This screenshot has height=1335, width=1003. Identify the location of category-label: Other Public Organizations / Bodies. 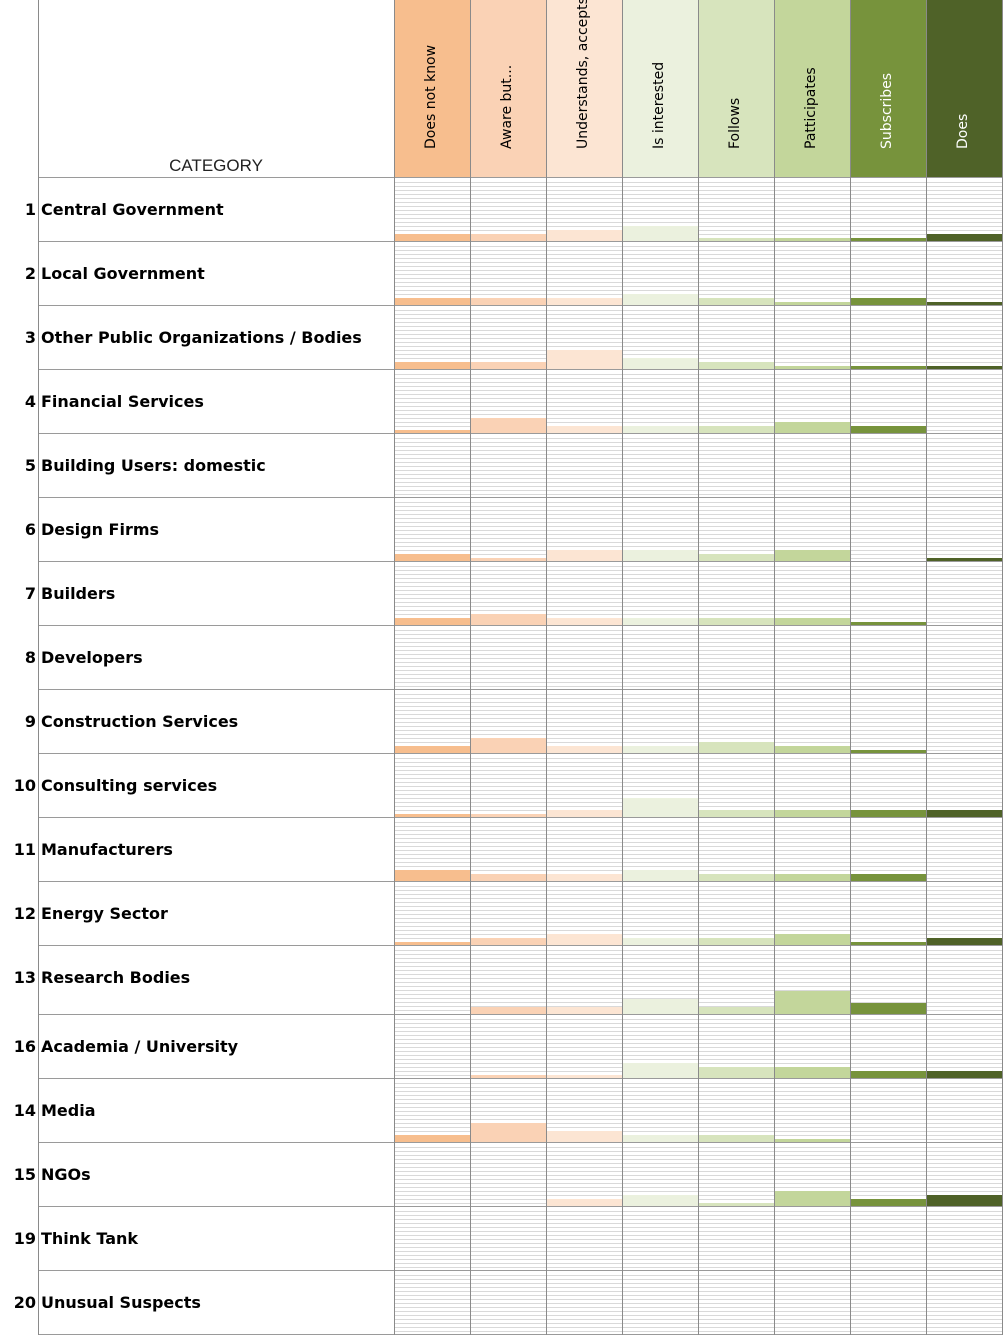
(201, 337).